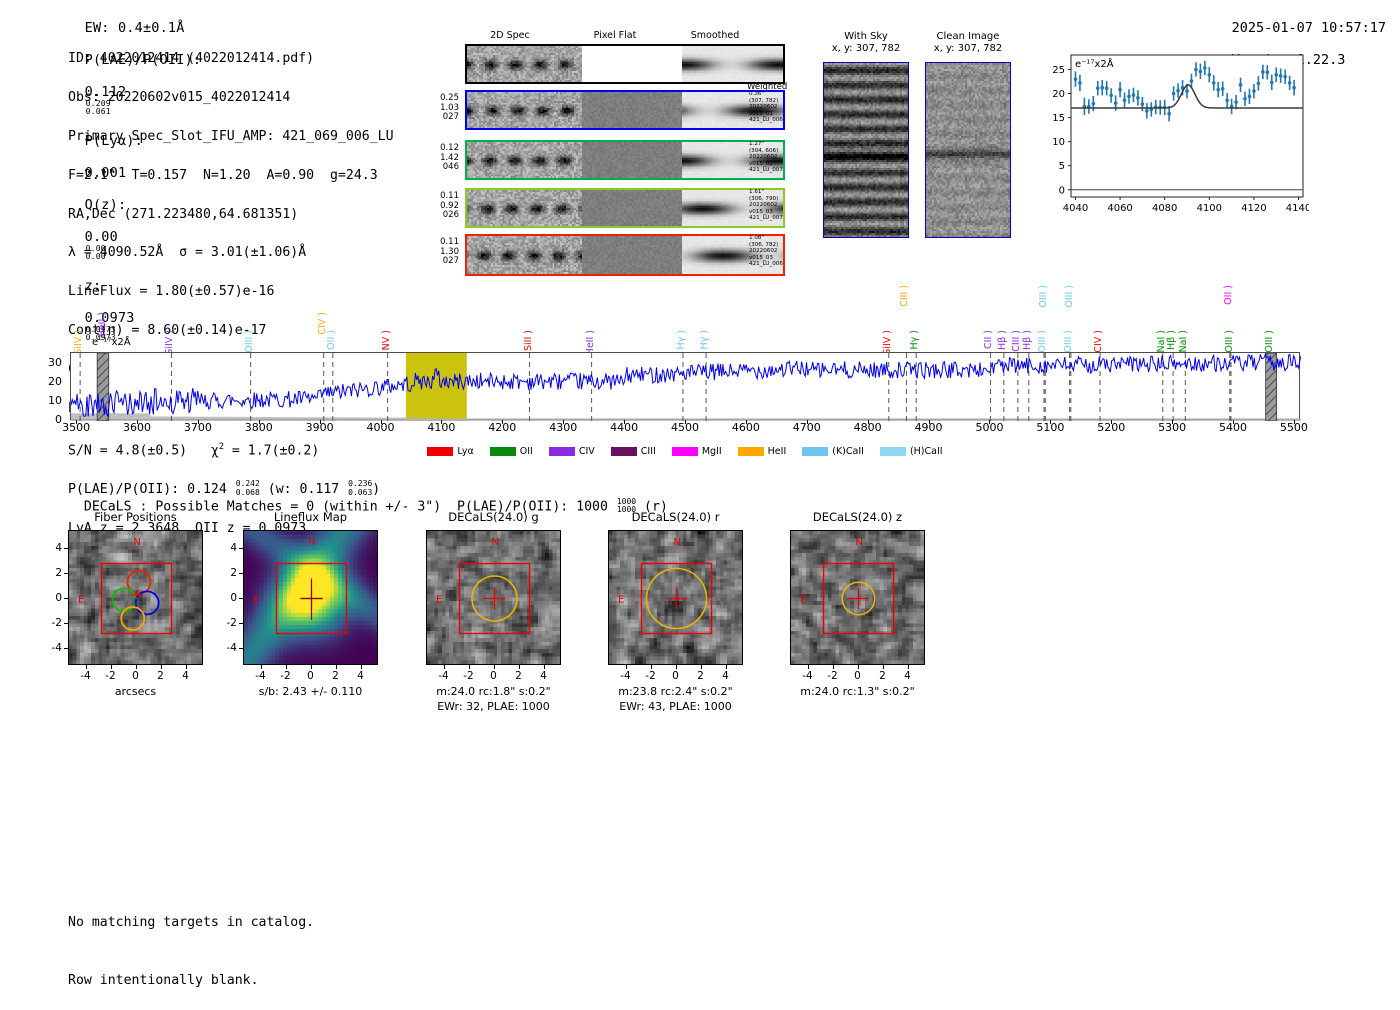 The width and height of the screenshot is (1400, 1010). What do you see at coordinates (163, 981) in the screenshot?
I see `footer-line-2: Row intentionally blank.` at bounding box center [163, 981].